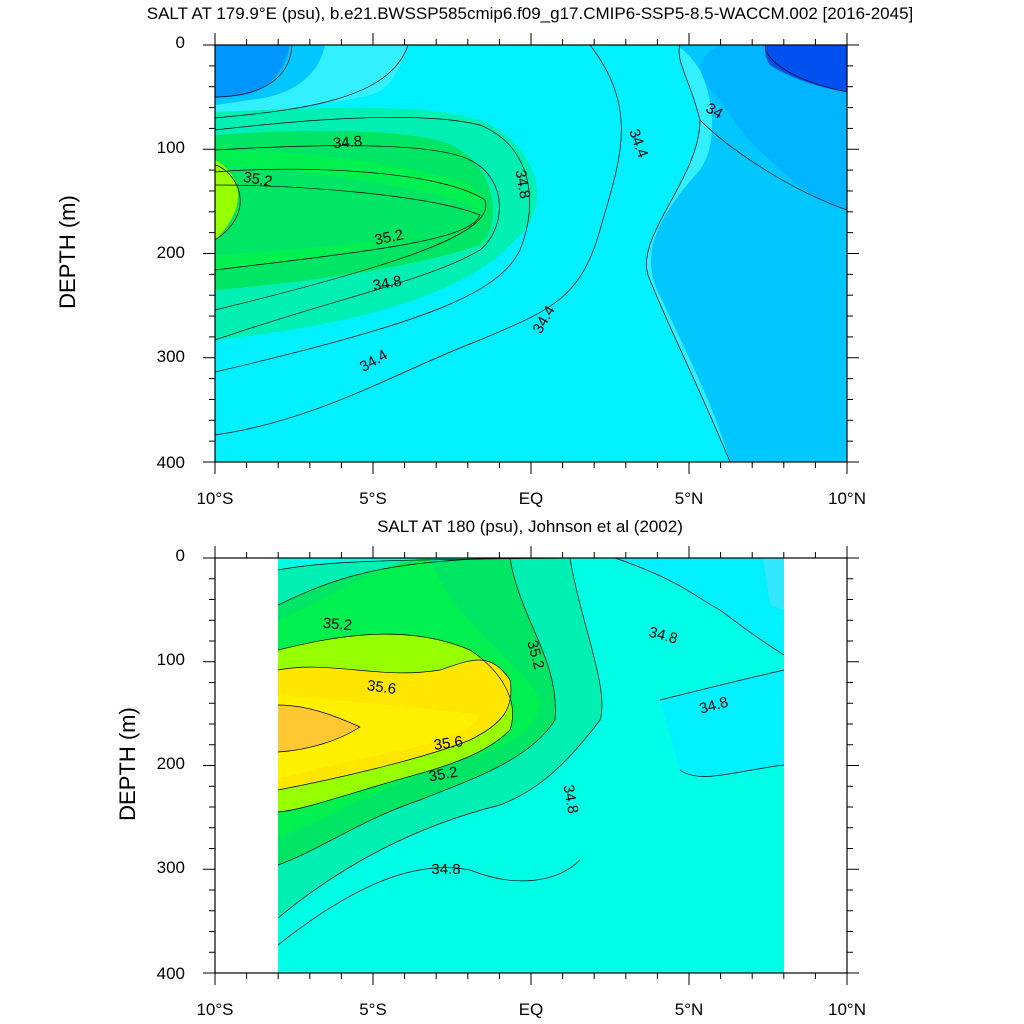  What do you see at coordinates (714, 111) in the screenshot?
I see `contour-label: 34` at bounding box center [714, 111].